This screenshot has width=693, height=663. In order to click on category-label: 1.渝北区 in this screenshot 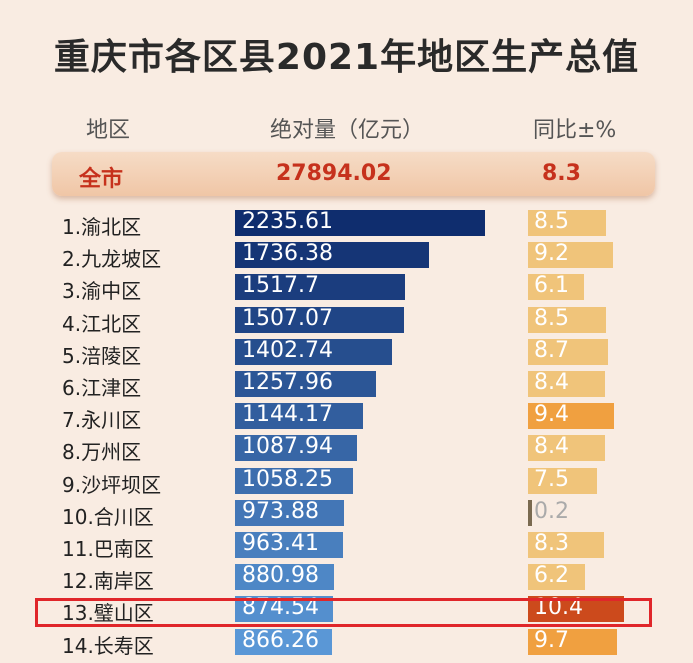, I will do `click(102, 227)`.